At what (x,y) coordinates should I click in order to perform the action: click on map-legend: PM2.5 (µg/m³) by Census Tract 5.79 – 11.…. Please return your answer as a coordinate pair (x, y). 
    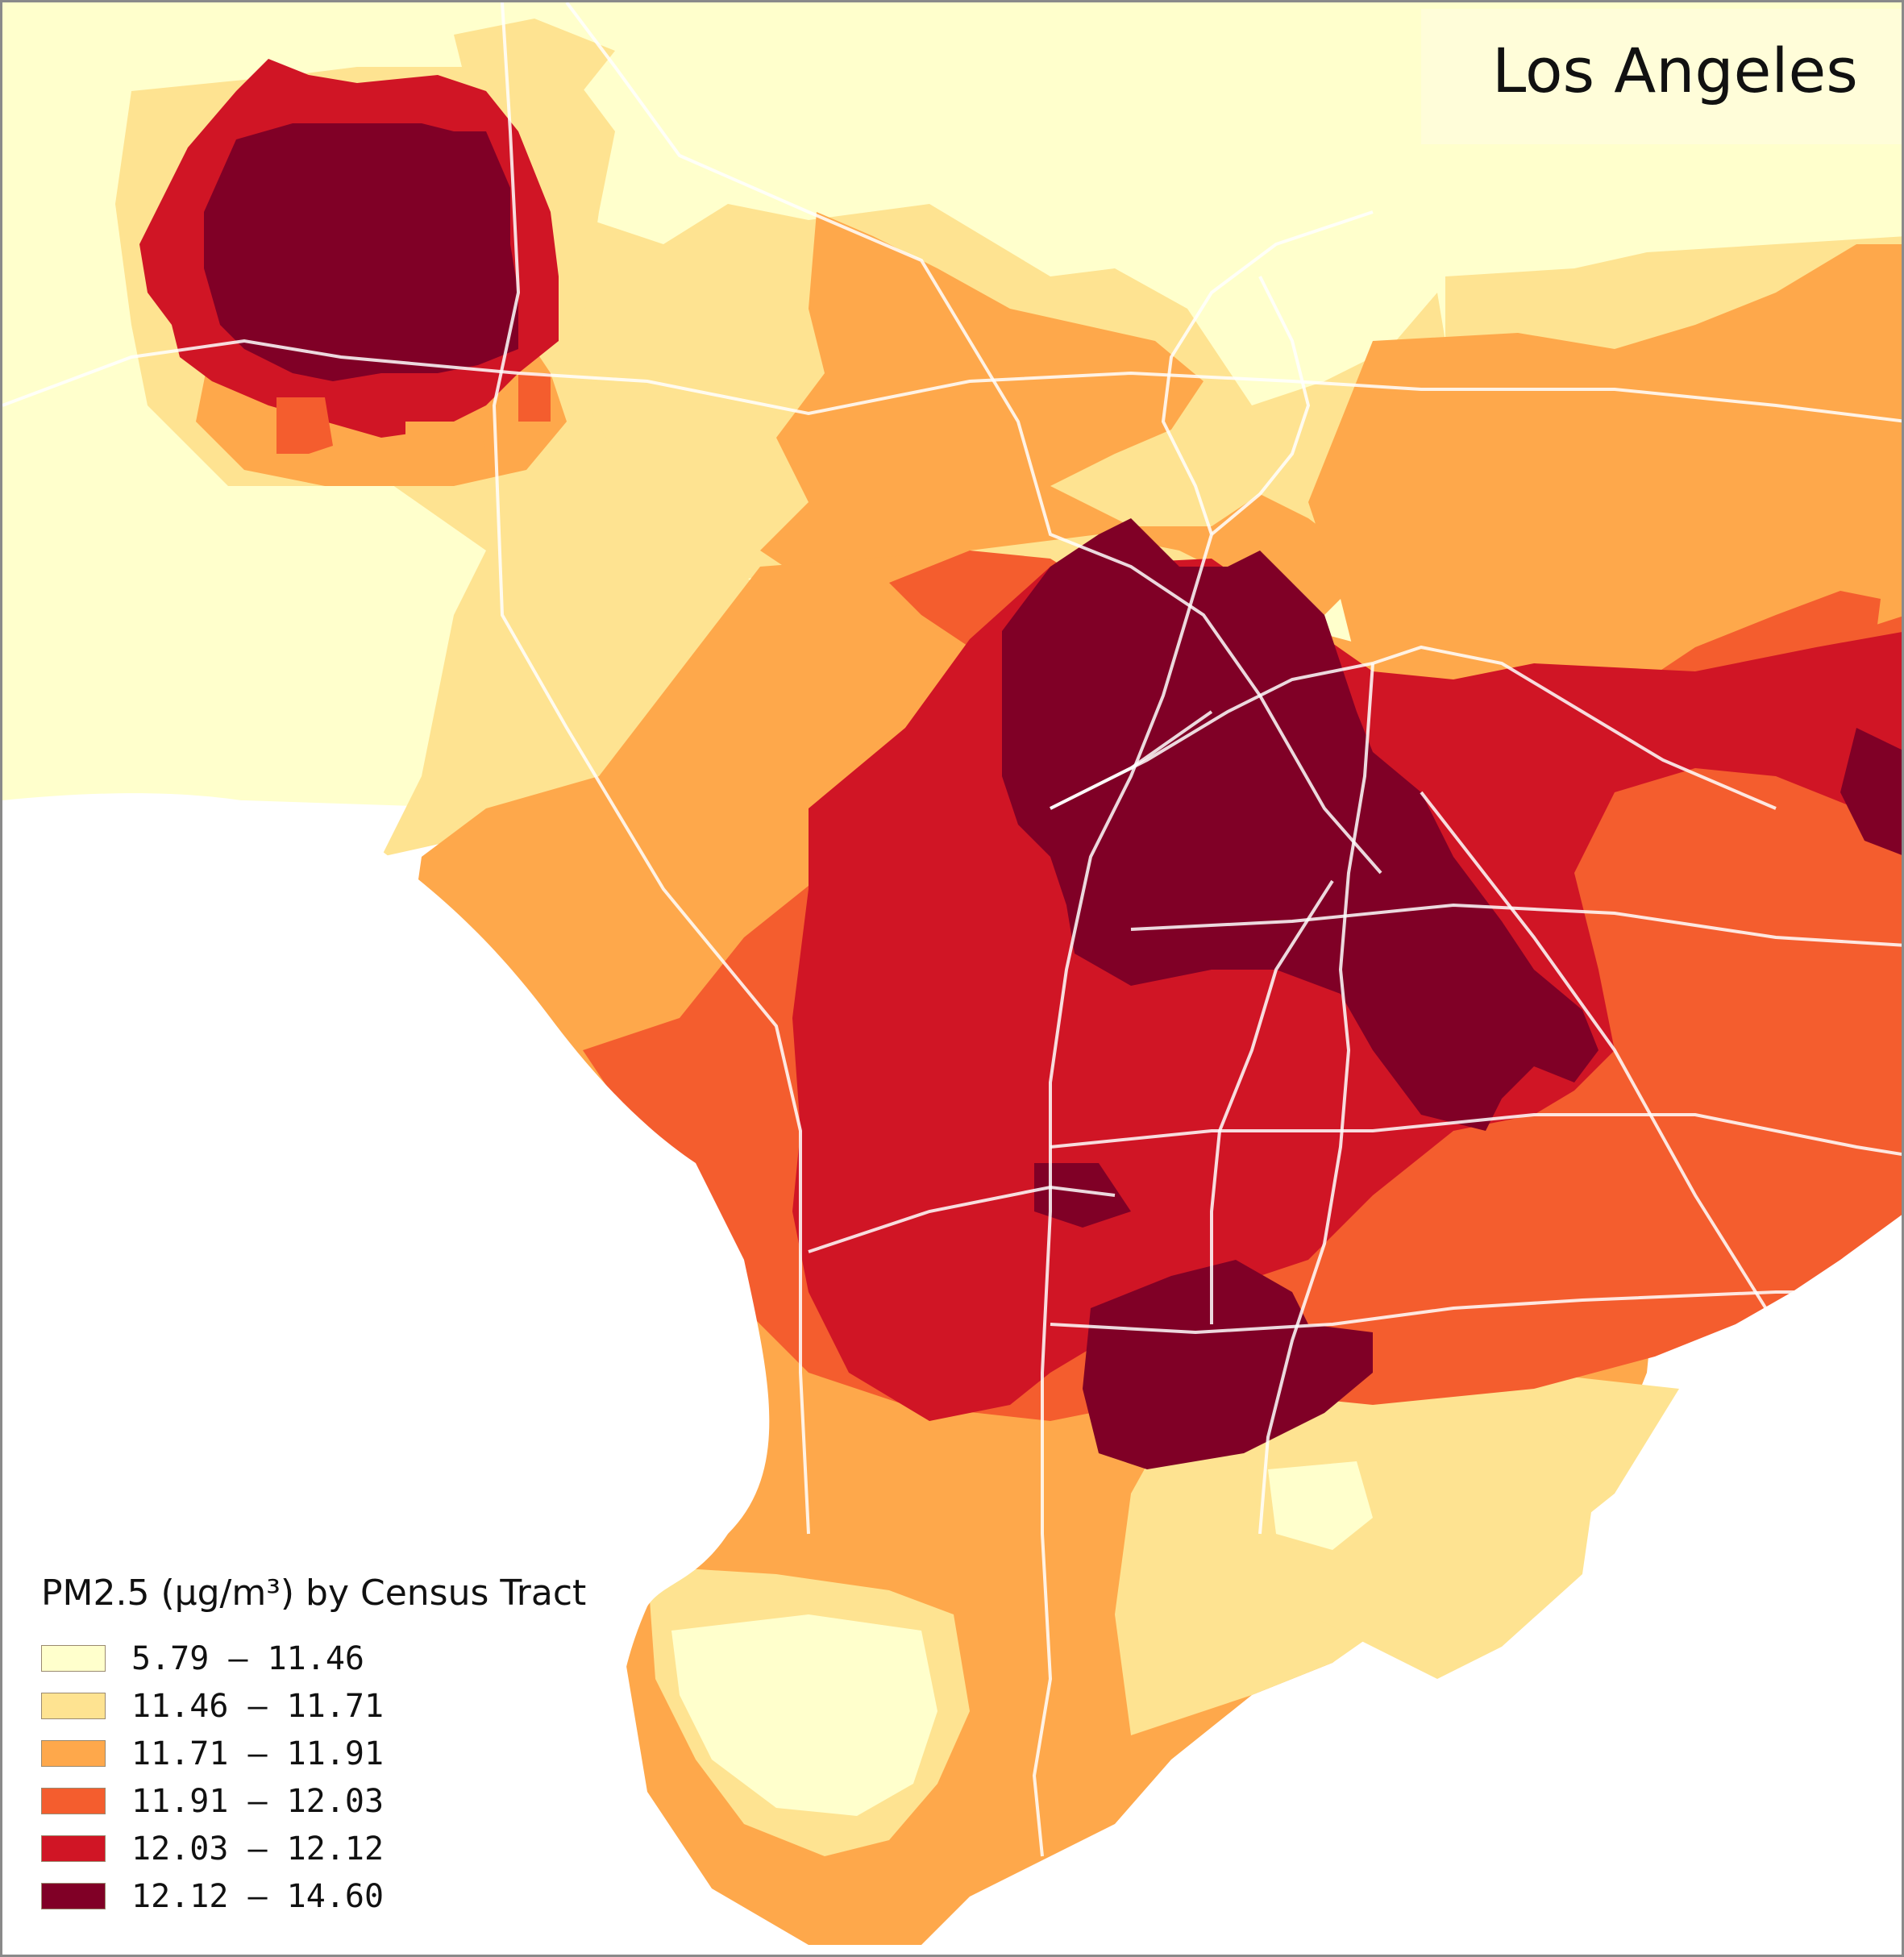
    Looking at the image, I should click on (313, 1746).